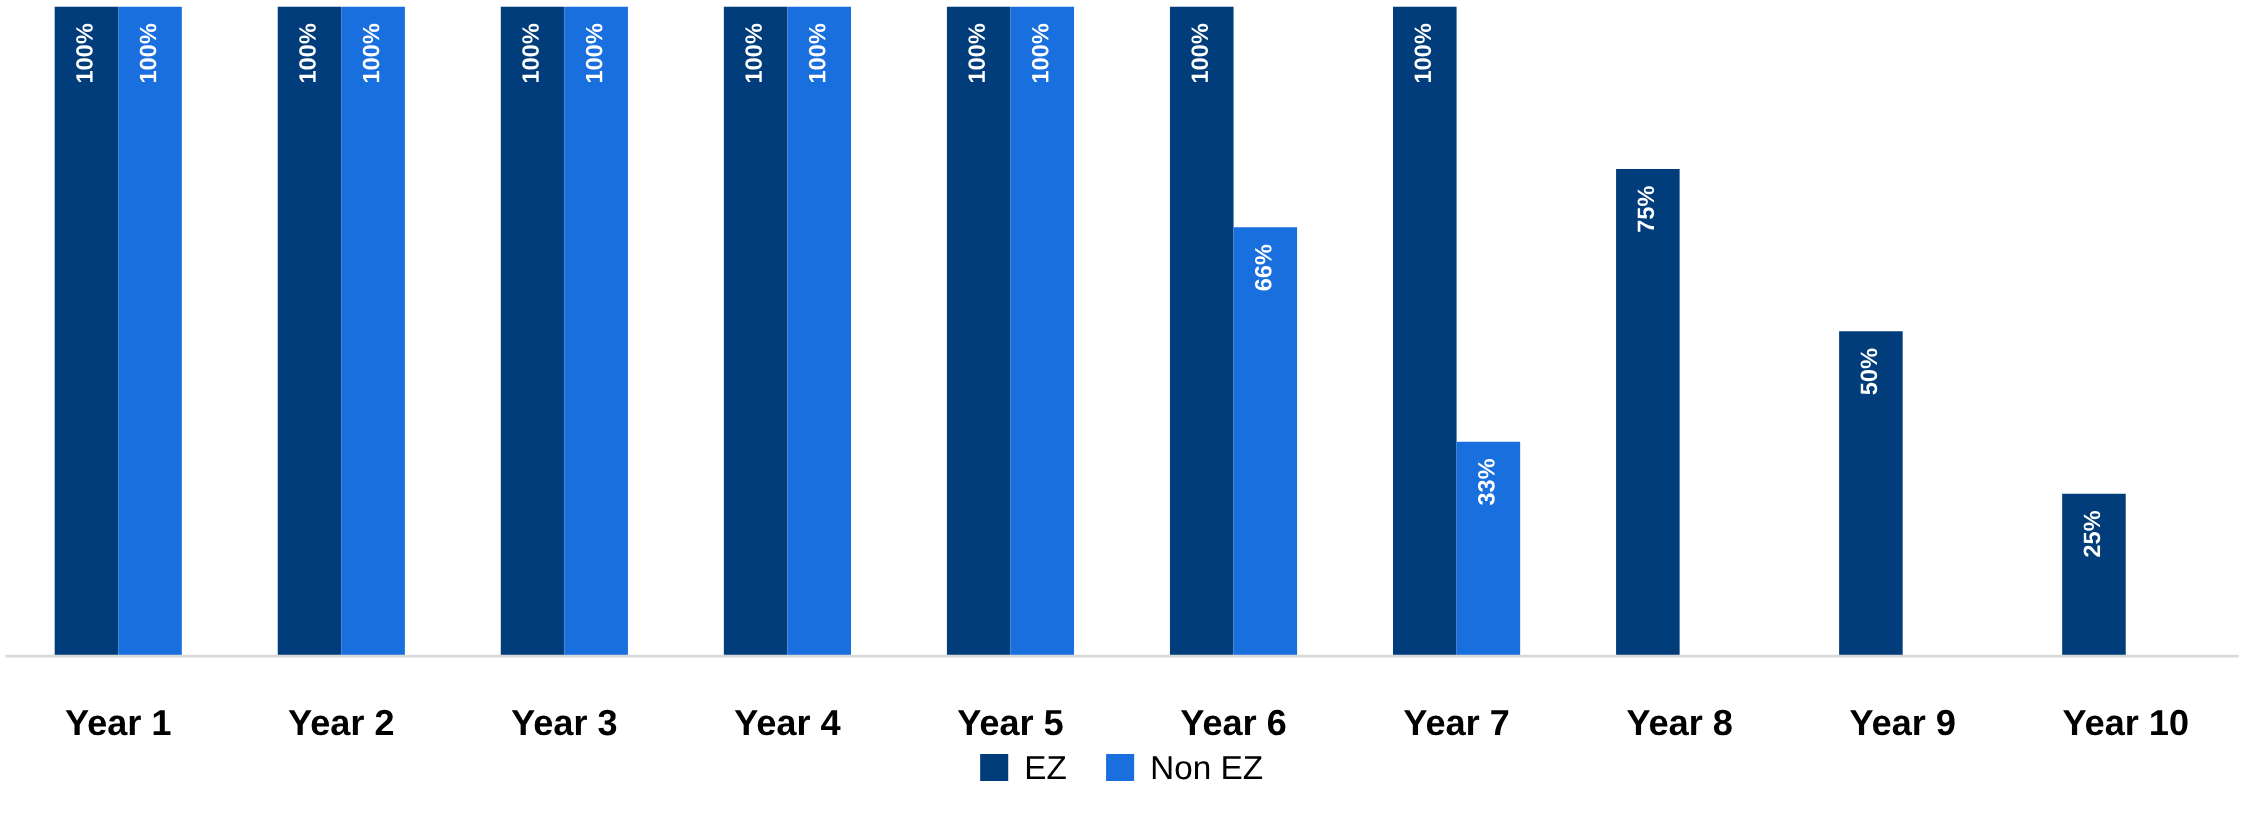  Describe the element at coordinates (1646, 209) in the screenshot. I see `data-label: 75%` at that location.